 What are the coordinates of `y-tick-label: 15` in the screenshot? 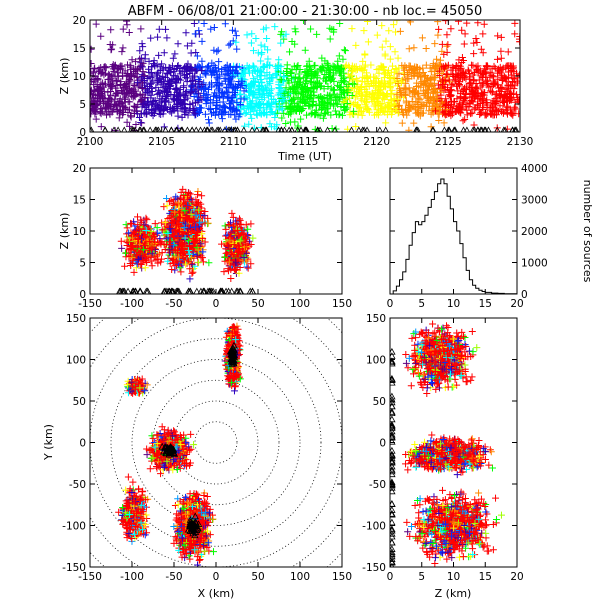 It's located at (79, 201).